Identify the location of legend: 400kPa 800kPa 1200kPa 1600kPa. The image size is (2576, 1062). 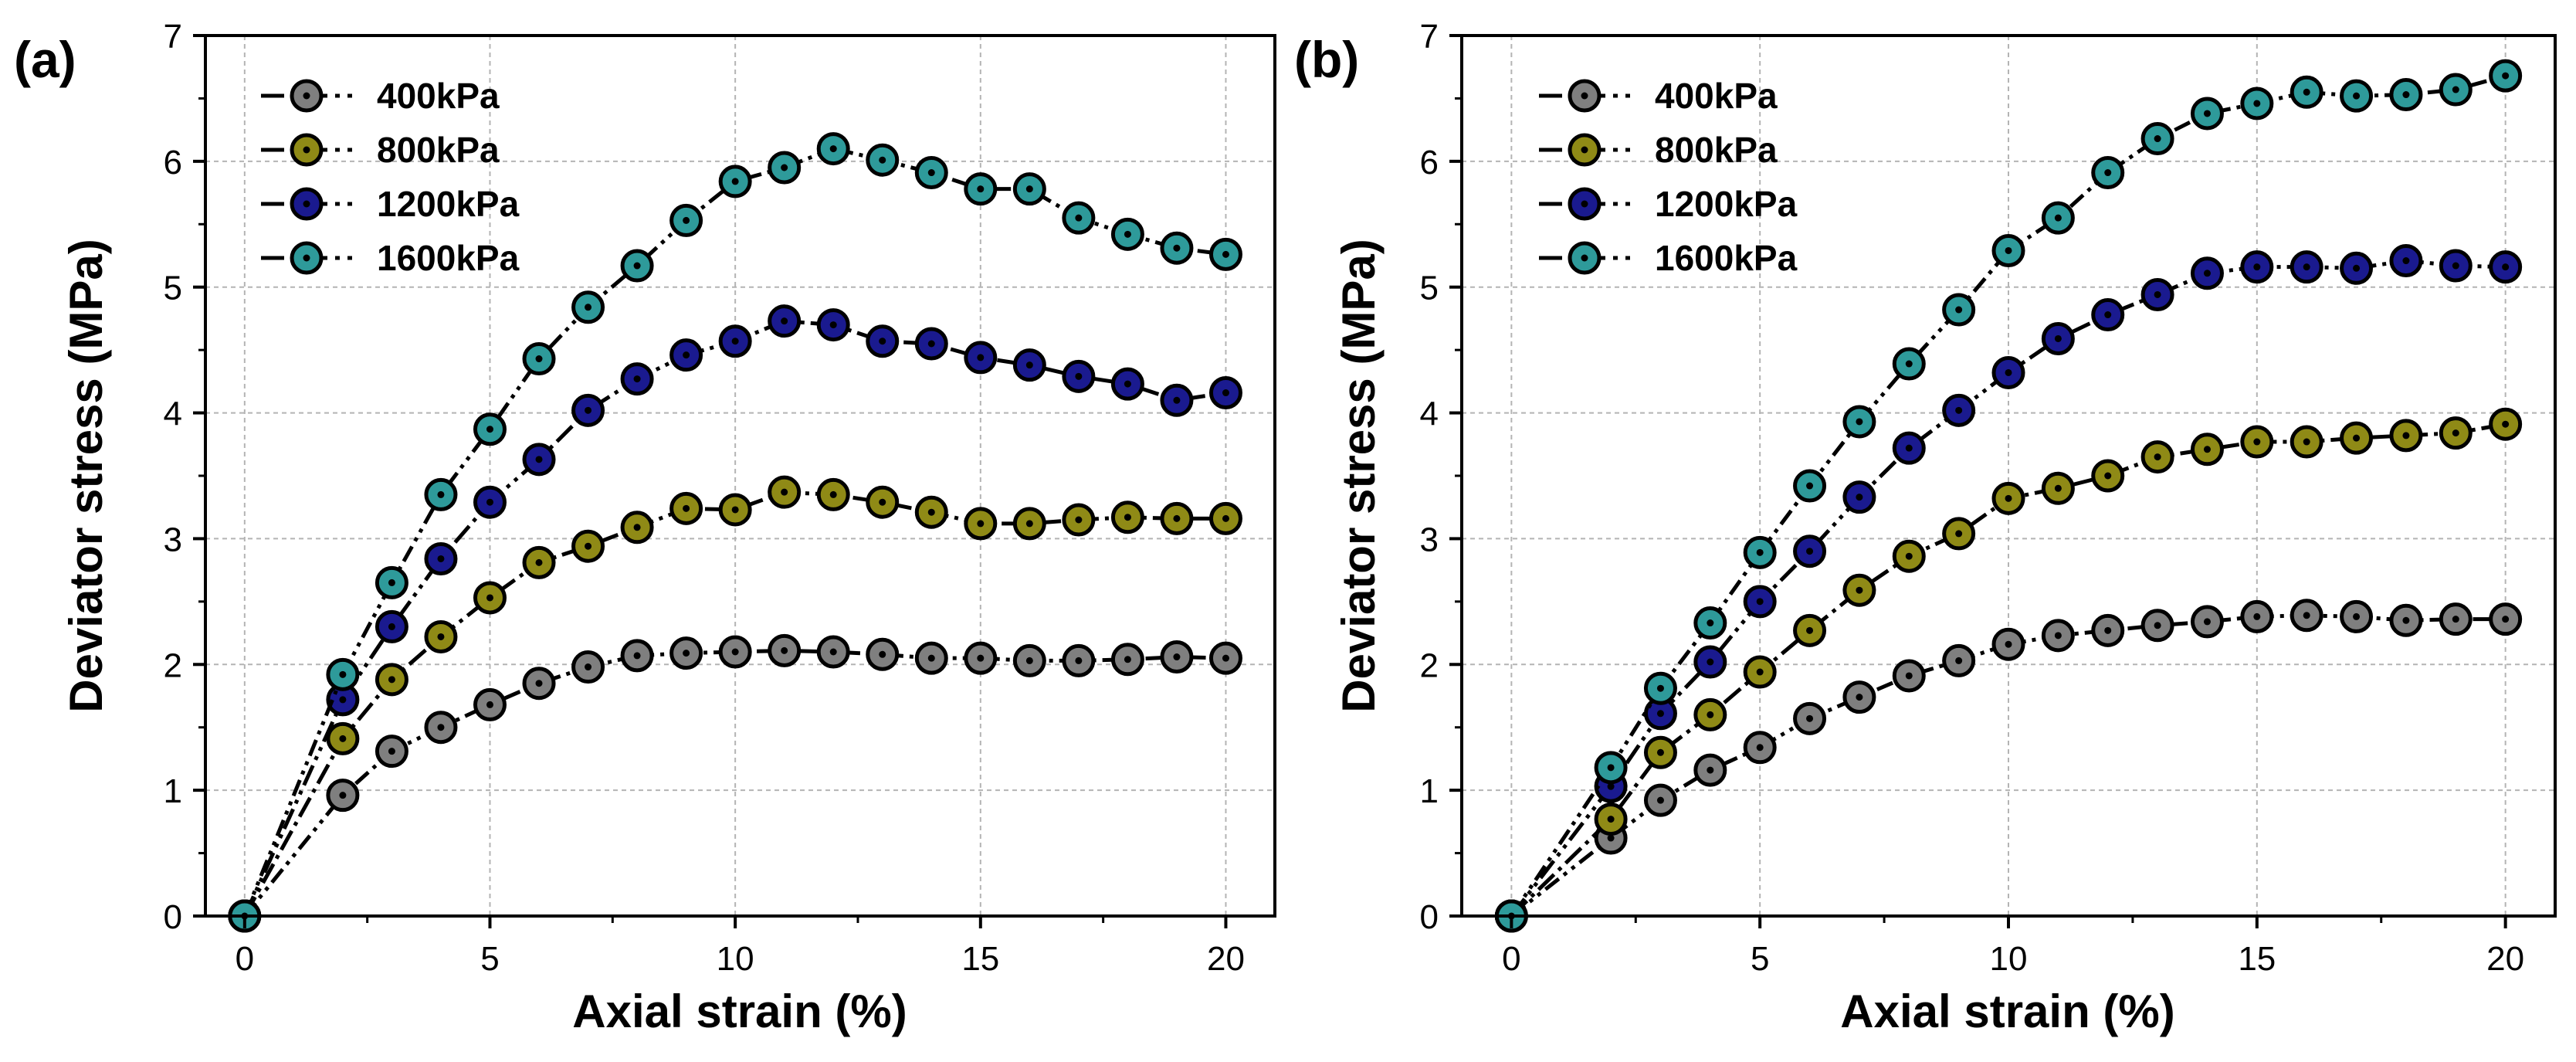
(1668, 177).